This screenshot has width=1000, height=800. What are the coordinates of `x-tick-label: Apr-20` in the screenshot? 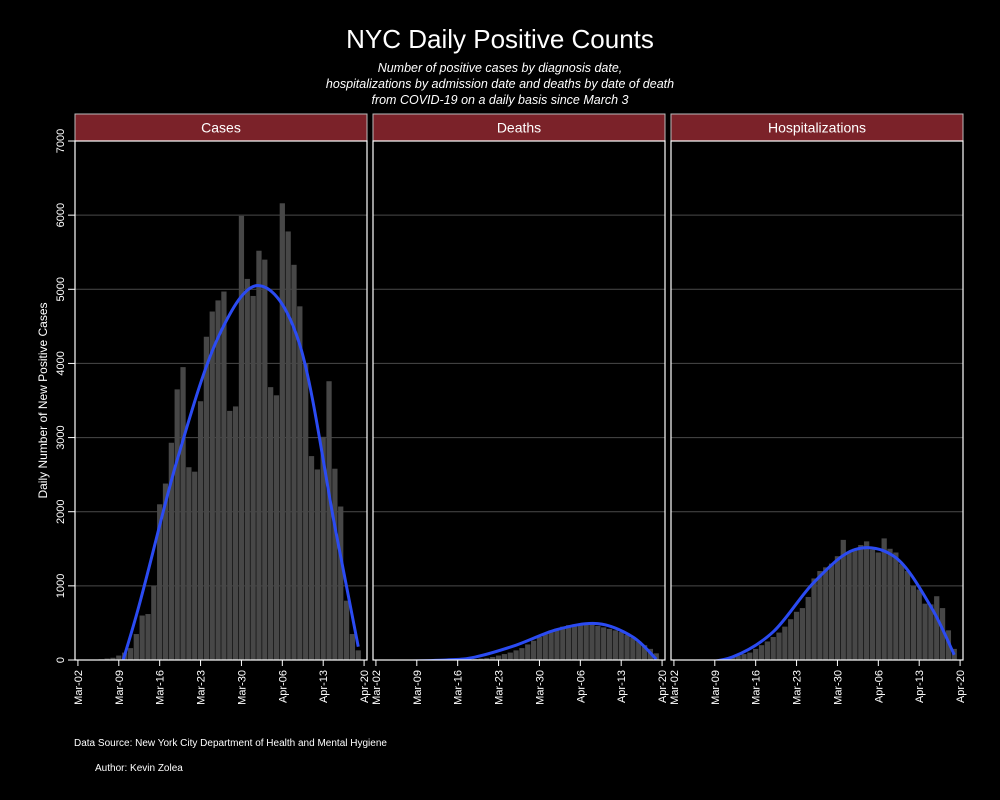 It's located at (961, 686).